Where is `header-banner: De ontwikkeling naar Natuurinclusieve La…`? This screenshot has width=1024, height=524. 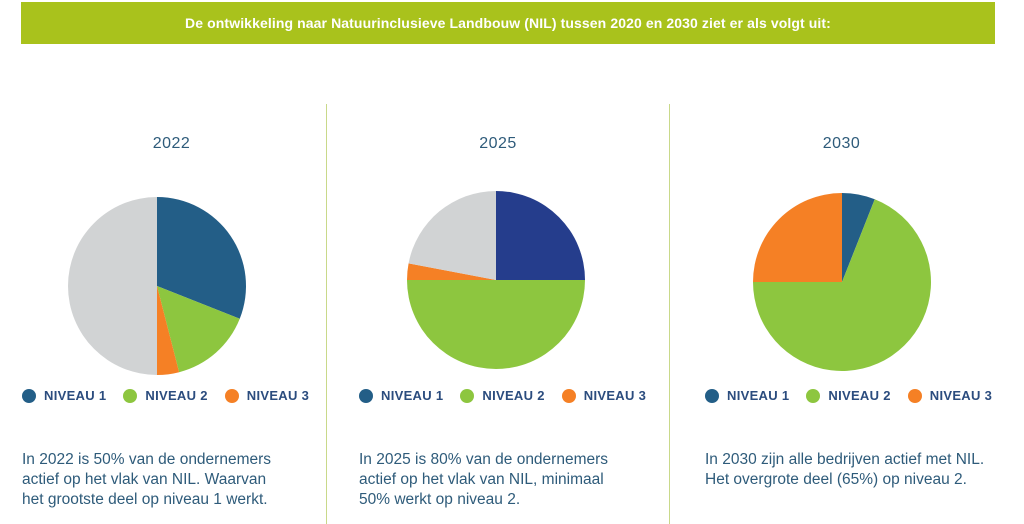 header-banner: De ontwikkeling naar Natuurinclusieve La… is located at coordinates (508, 23).